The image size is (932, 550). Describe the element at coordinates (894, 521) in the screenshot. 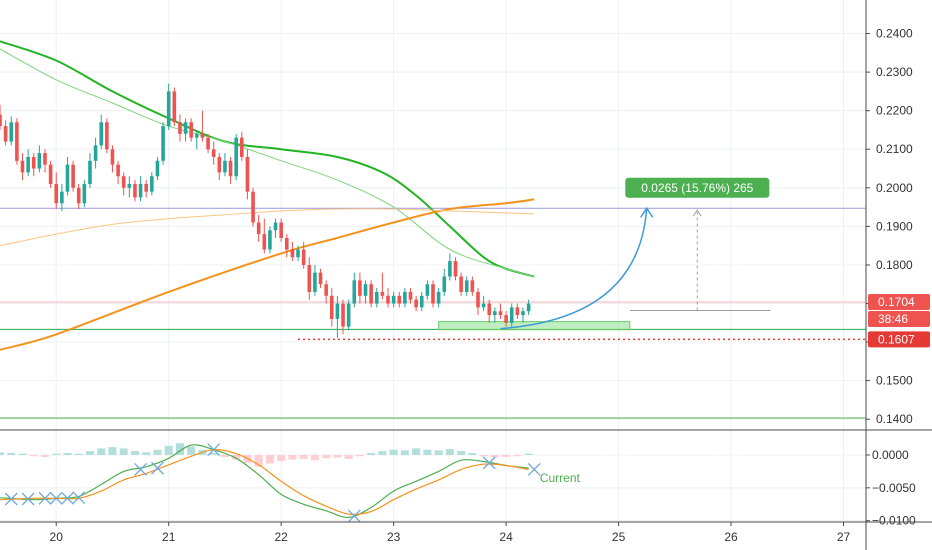

I see `macd-tick-label-2: −0.0100` at that location.